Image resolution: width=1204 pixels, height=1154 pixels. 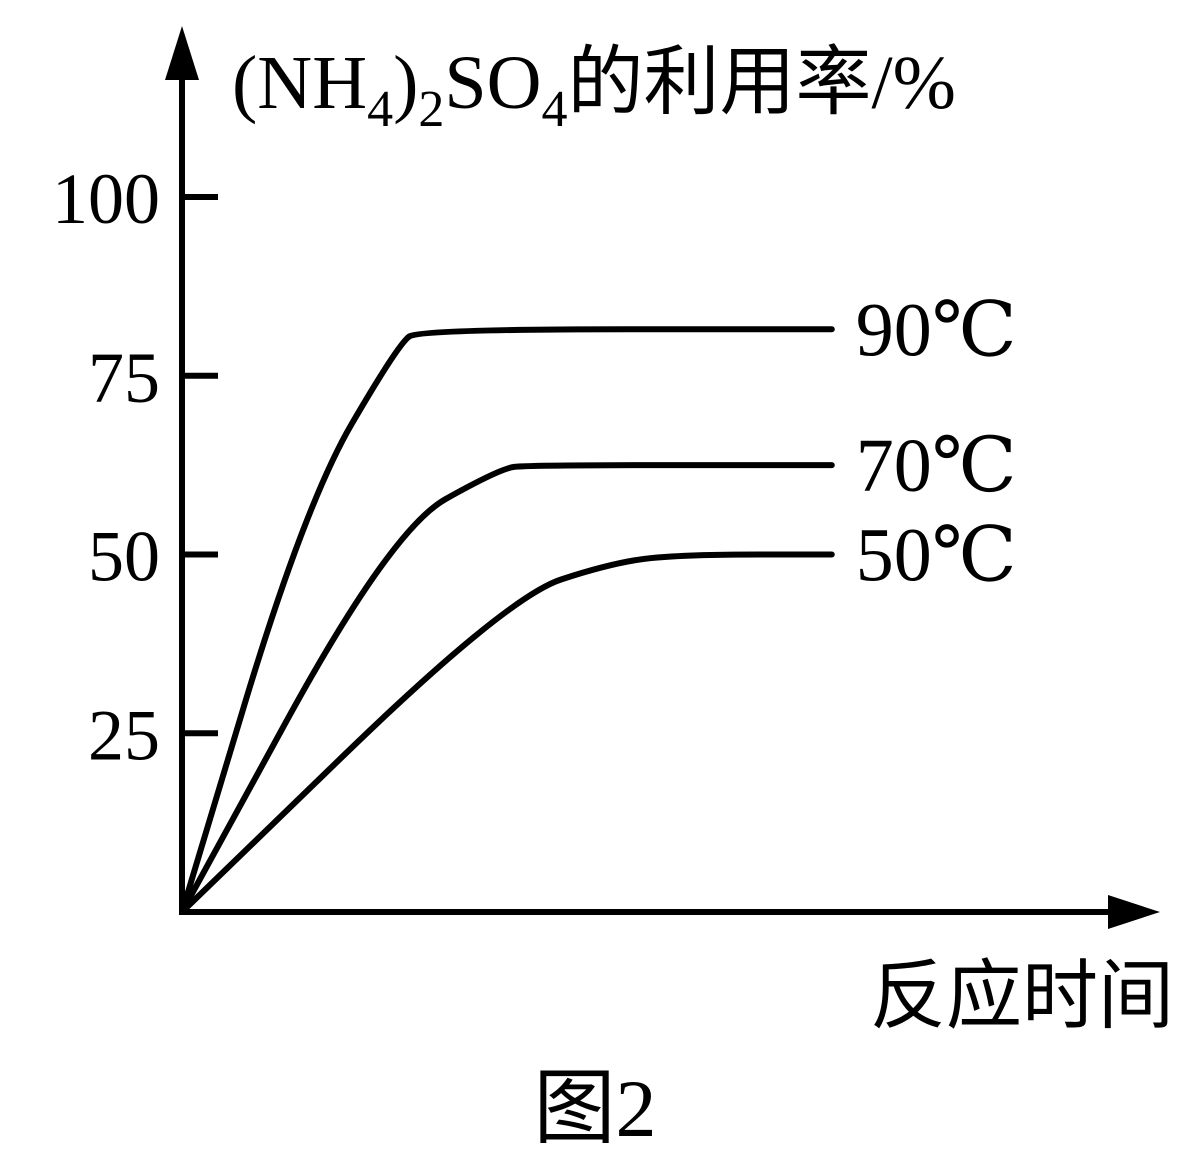 What do you see at coordinates (936, 556) in the screenshot?
I see `series-label: 50℃` at bounding box center [936, 556].